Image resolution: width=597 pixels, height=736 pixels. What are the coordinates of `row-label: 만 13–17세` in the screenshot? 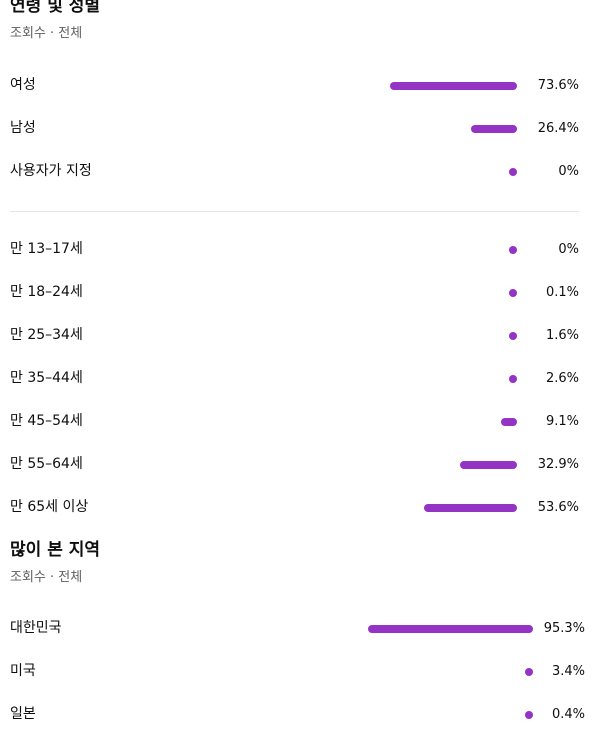 It's located at (46, 249).